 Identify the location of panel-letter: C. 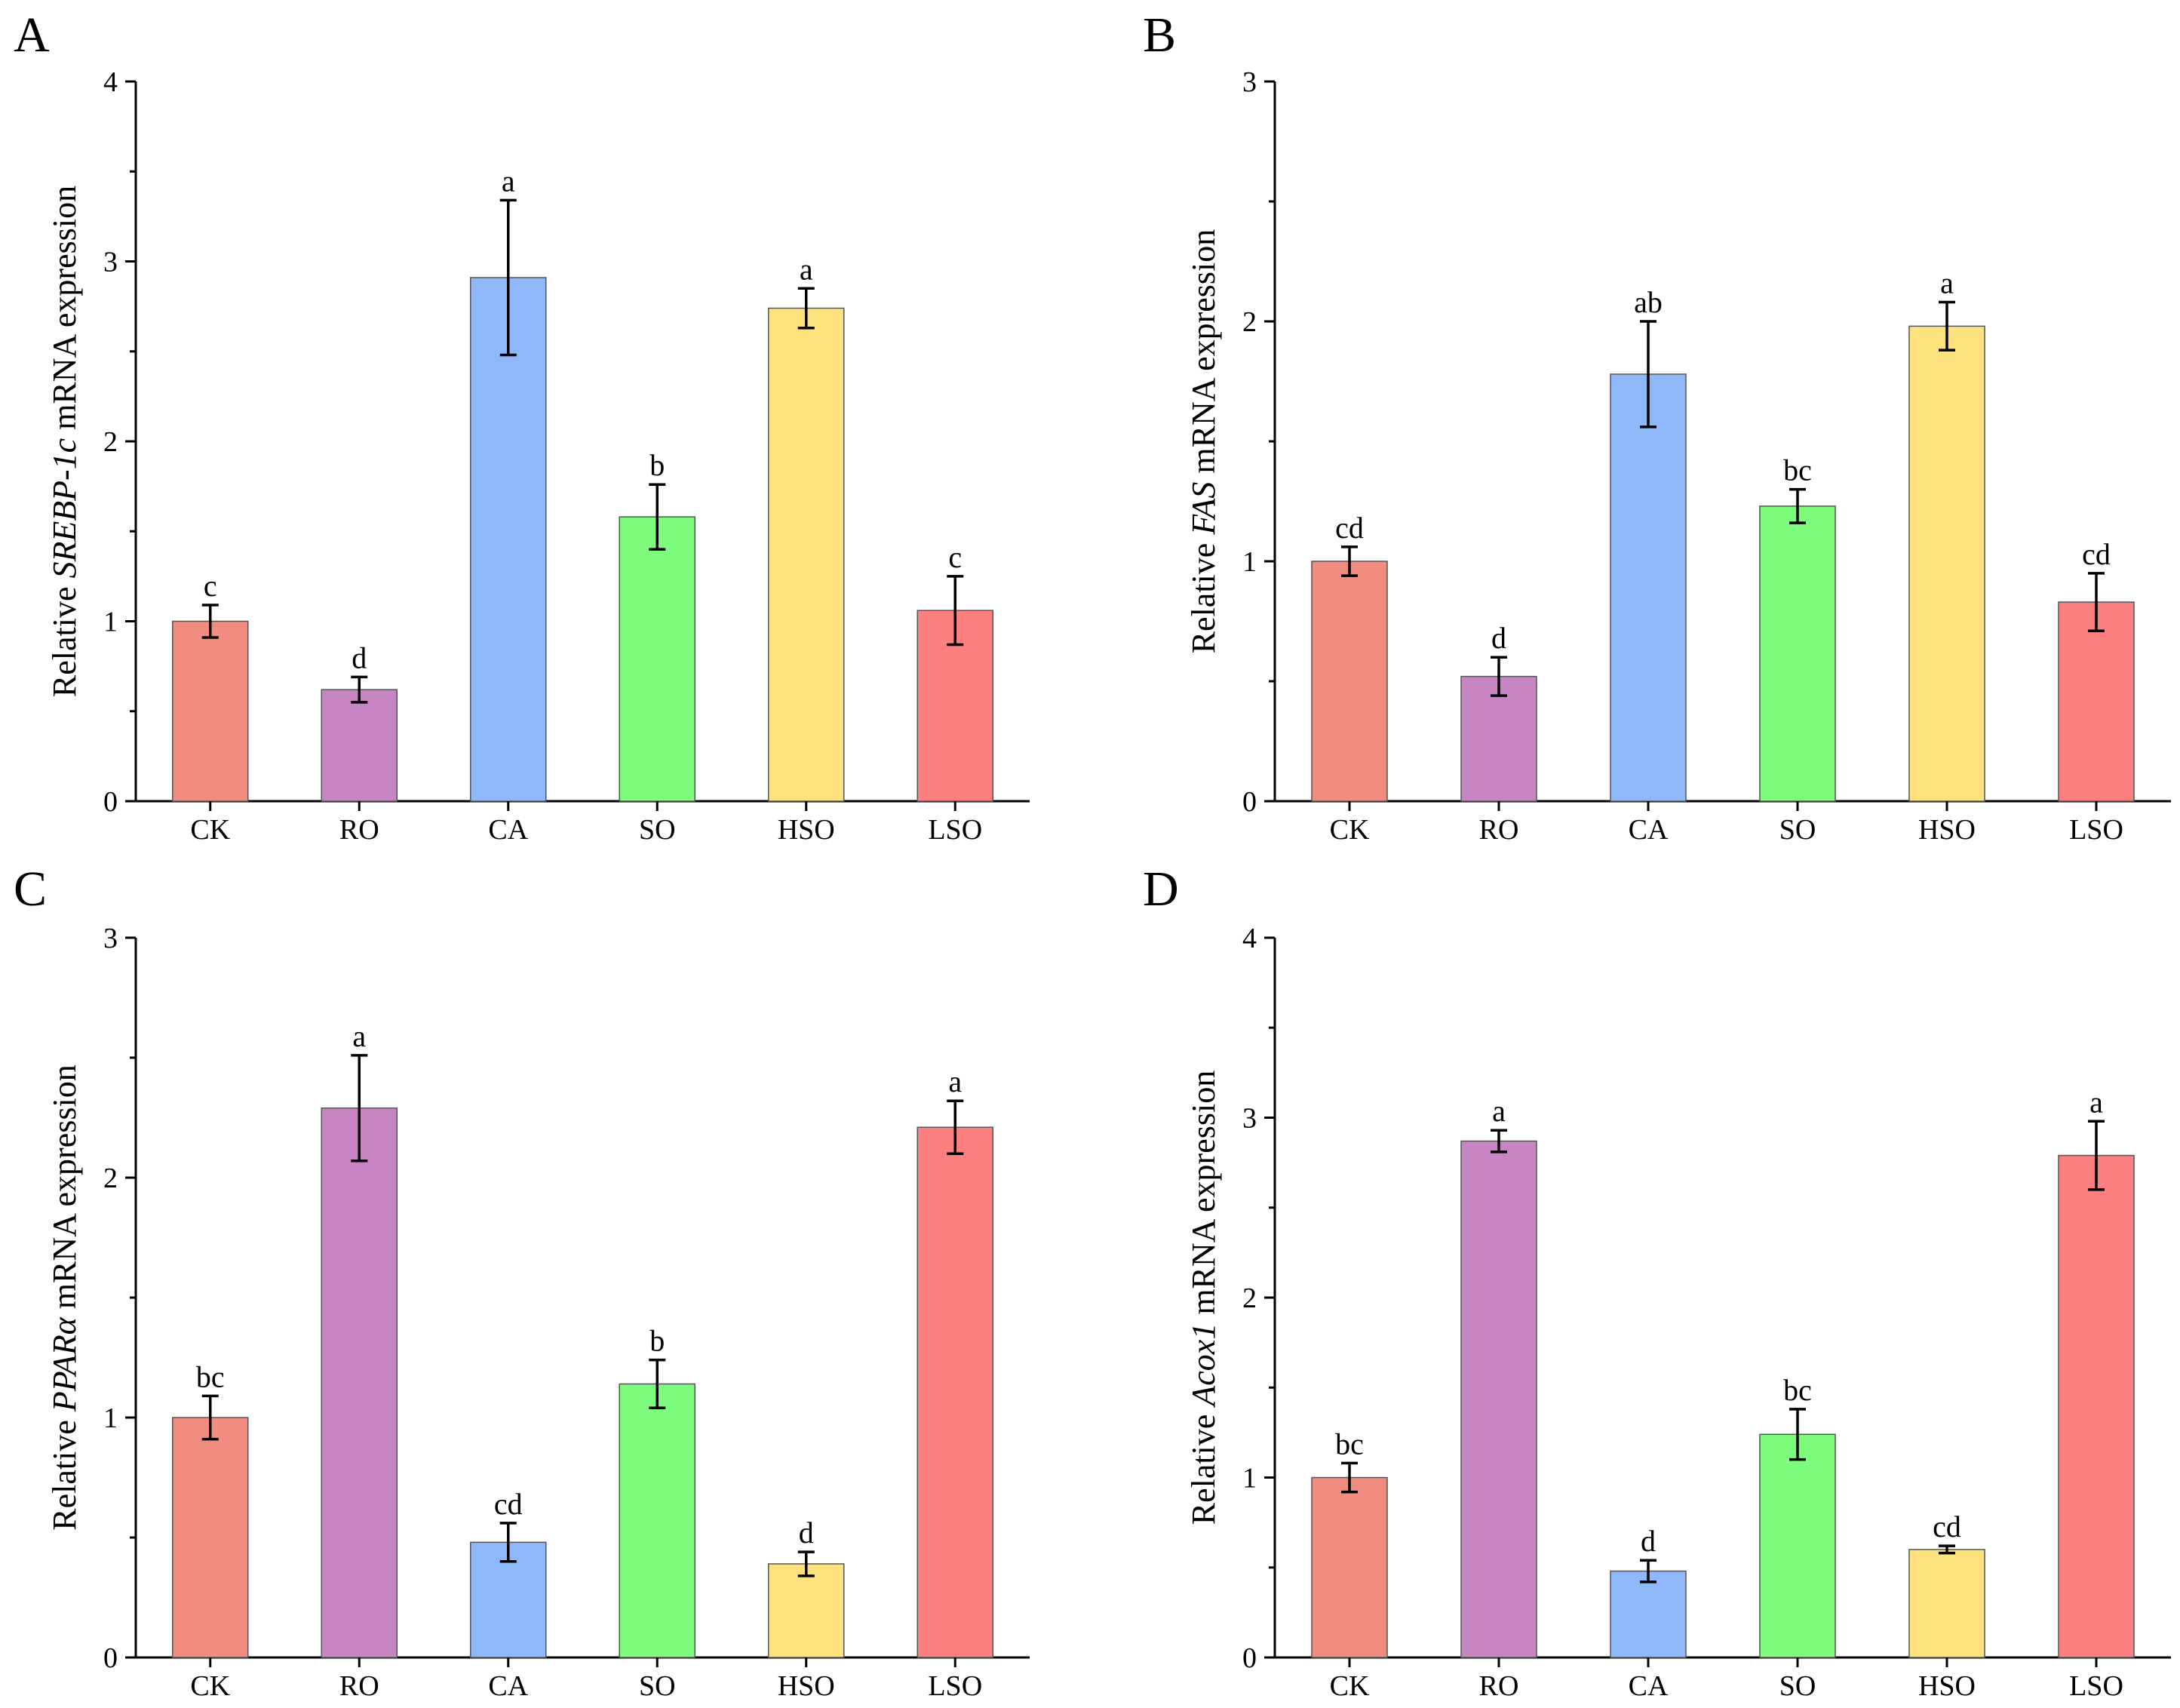
(30, 889).